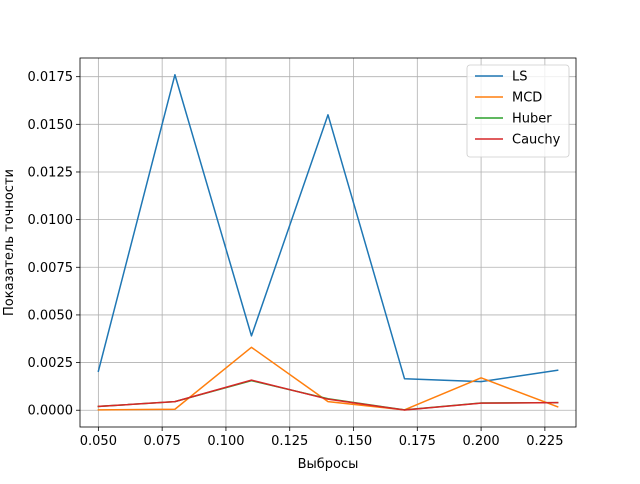 This screenshot has height=484, width=640. I want to click on x-axis-ticks: 0.050 0.075 0.100 0.125 0.150 0.175 0.200 0.225, so click(321, 438).